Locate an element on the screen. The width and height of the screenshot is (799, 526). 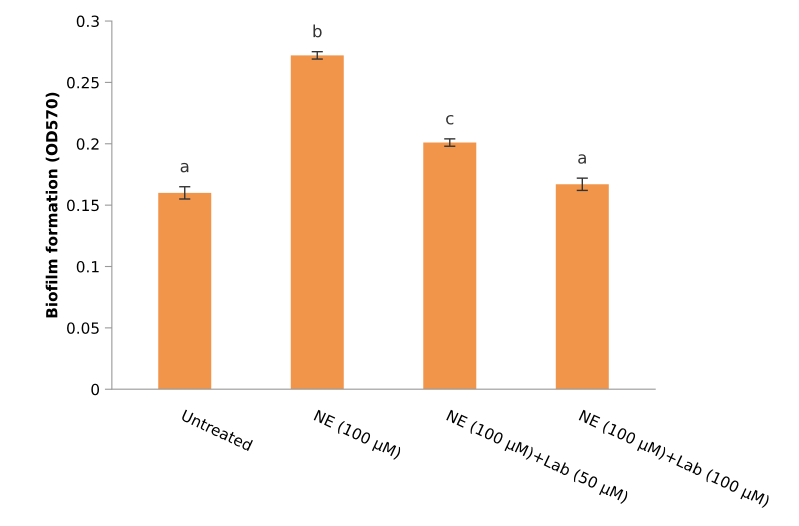
y-tick-label: 0.25 is located at coordinates (83, 82).